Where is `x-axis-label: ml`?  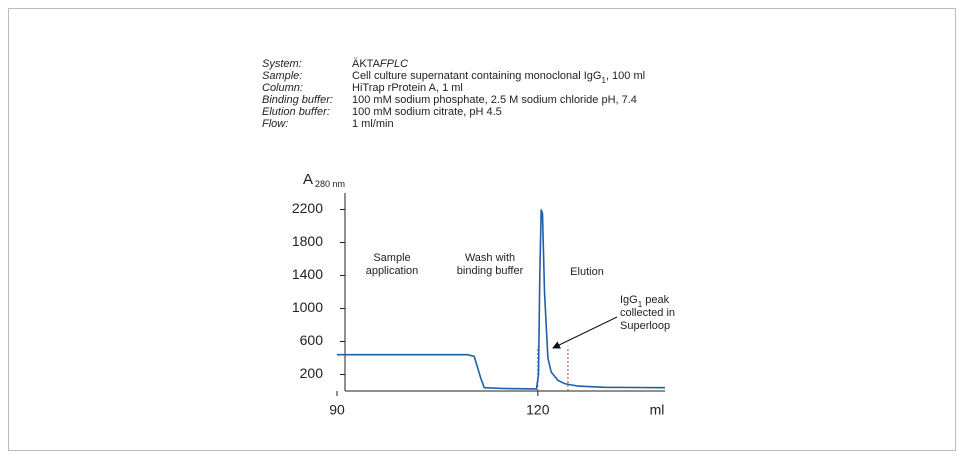 x-axis-label: ml is located at coordinates (657, 410).